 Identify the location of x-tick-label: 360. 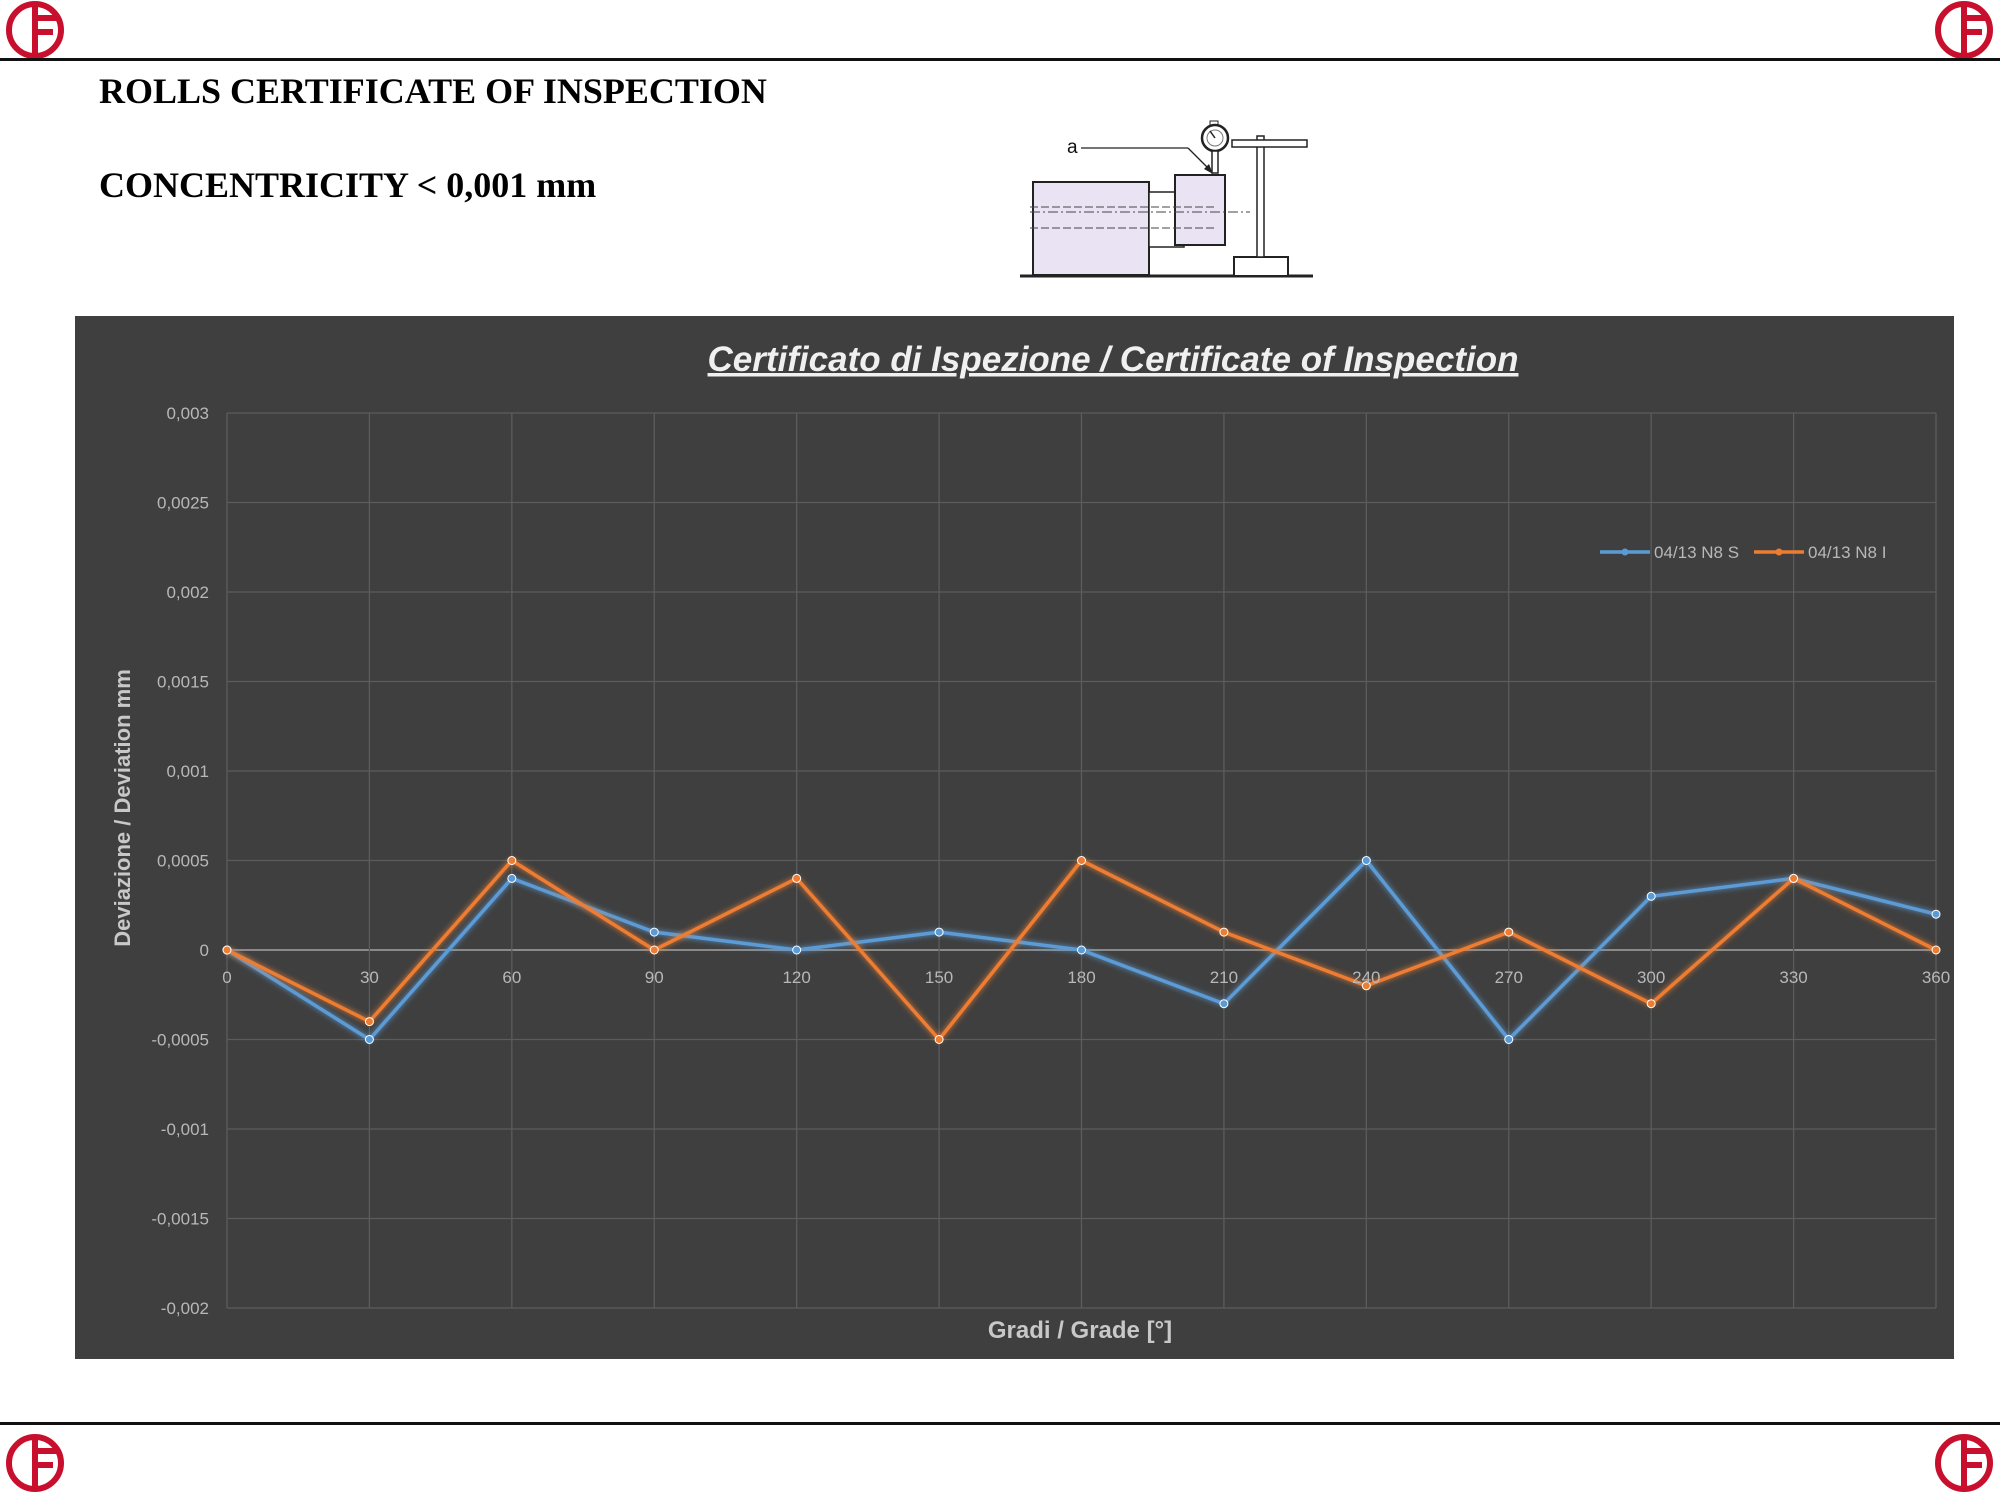
(1936, 977).